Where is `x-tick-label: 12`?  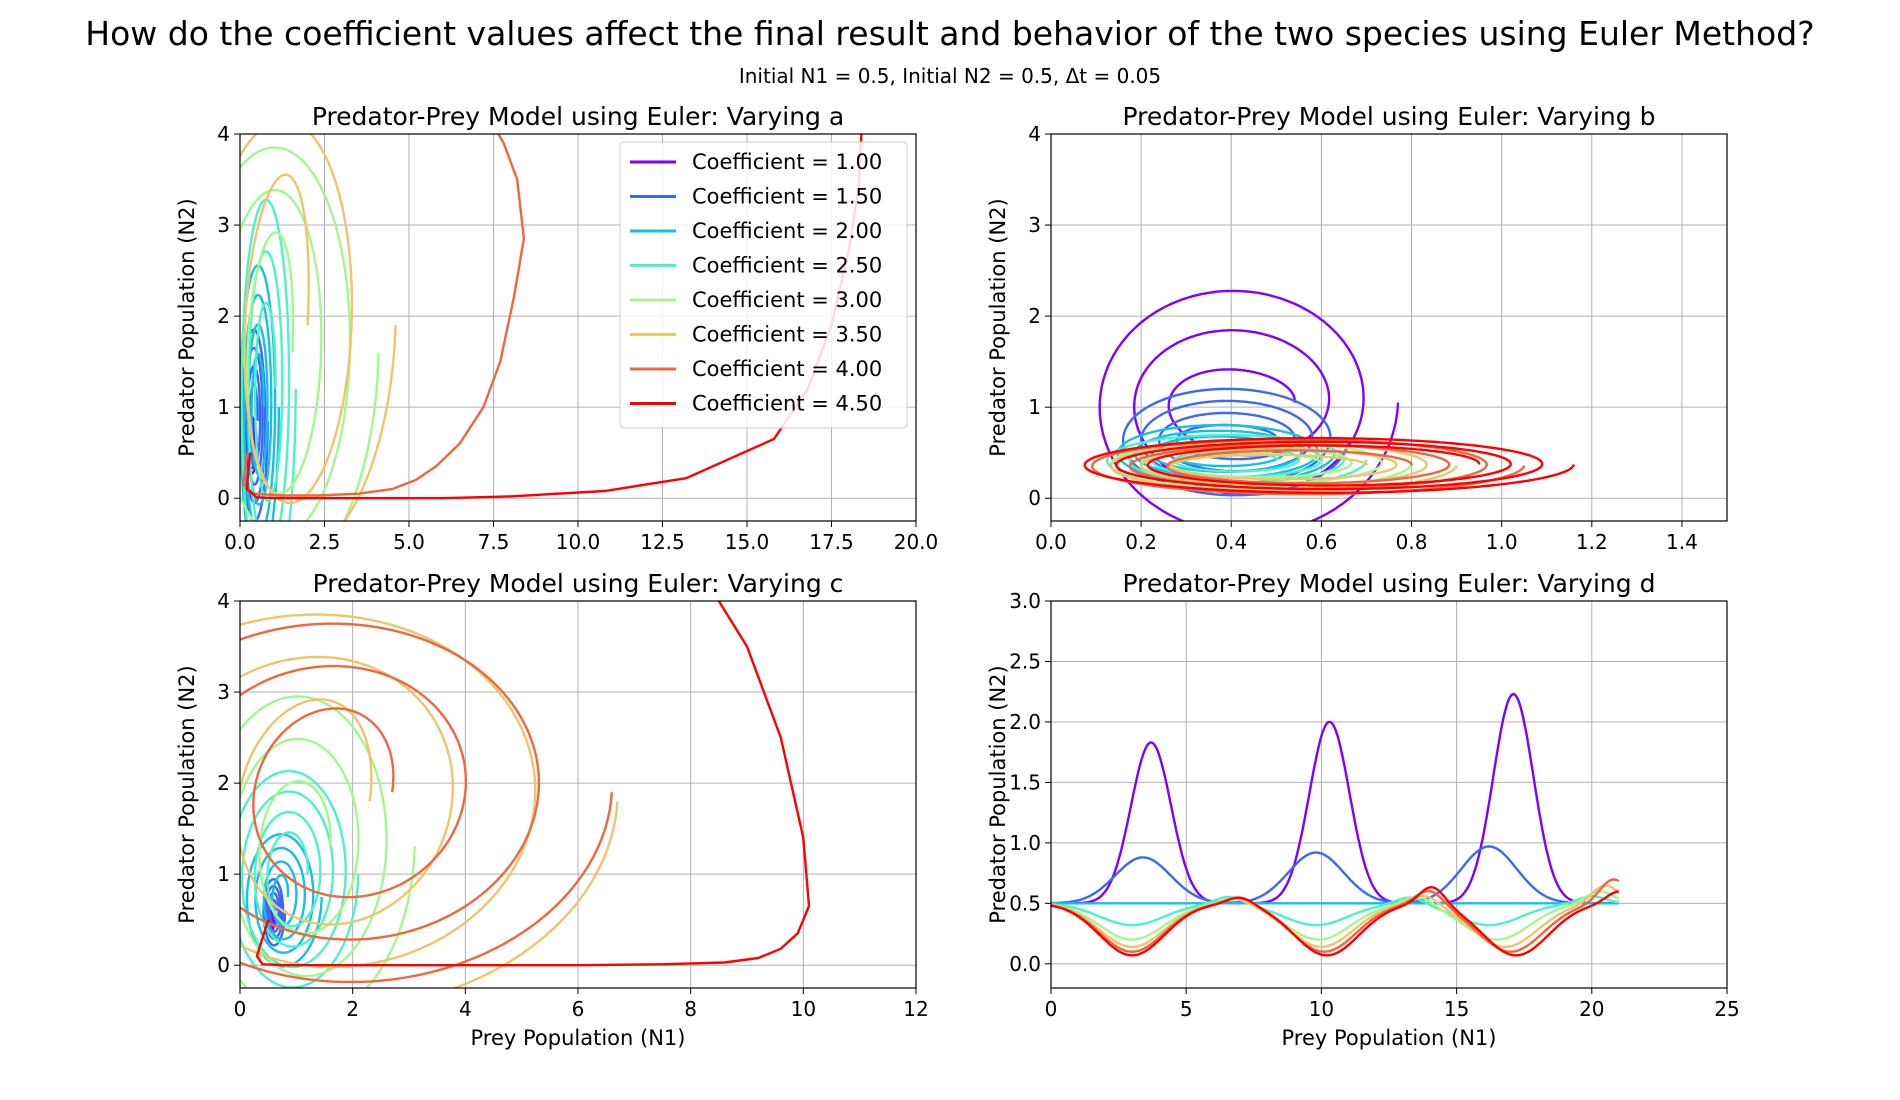
x-tick-label: 12 is located at coordinates (915, 1009).